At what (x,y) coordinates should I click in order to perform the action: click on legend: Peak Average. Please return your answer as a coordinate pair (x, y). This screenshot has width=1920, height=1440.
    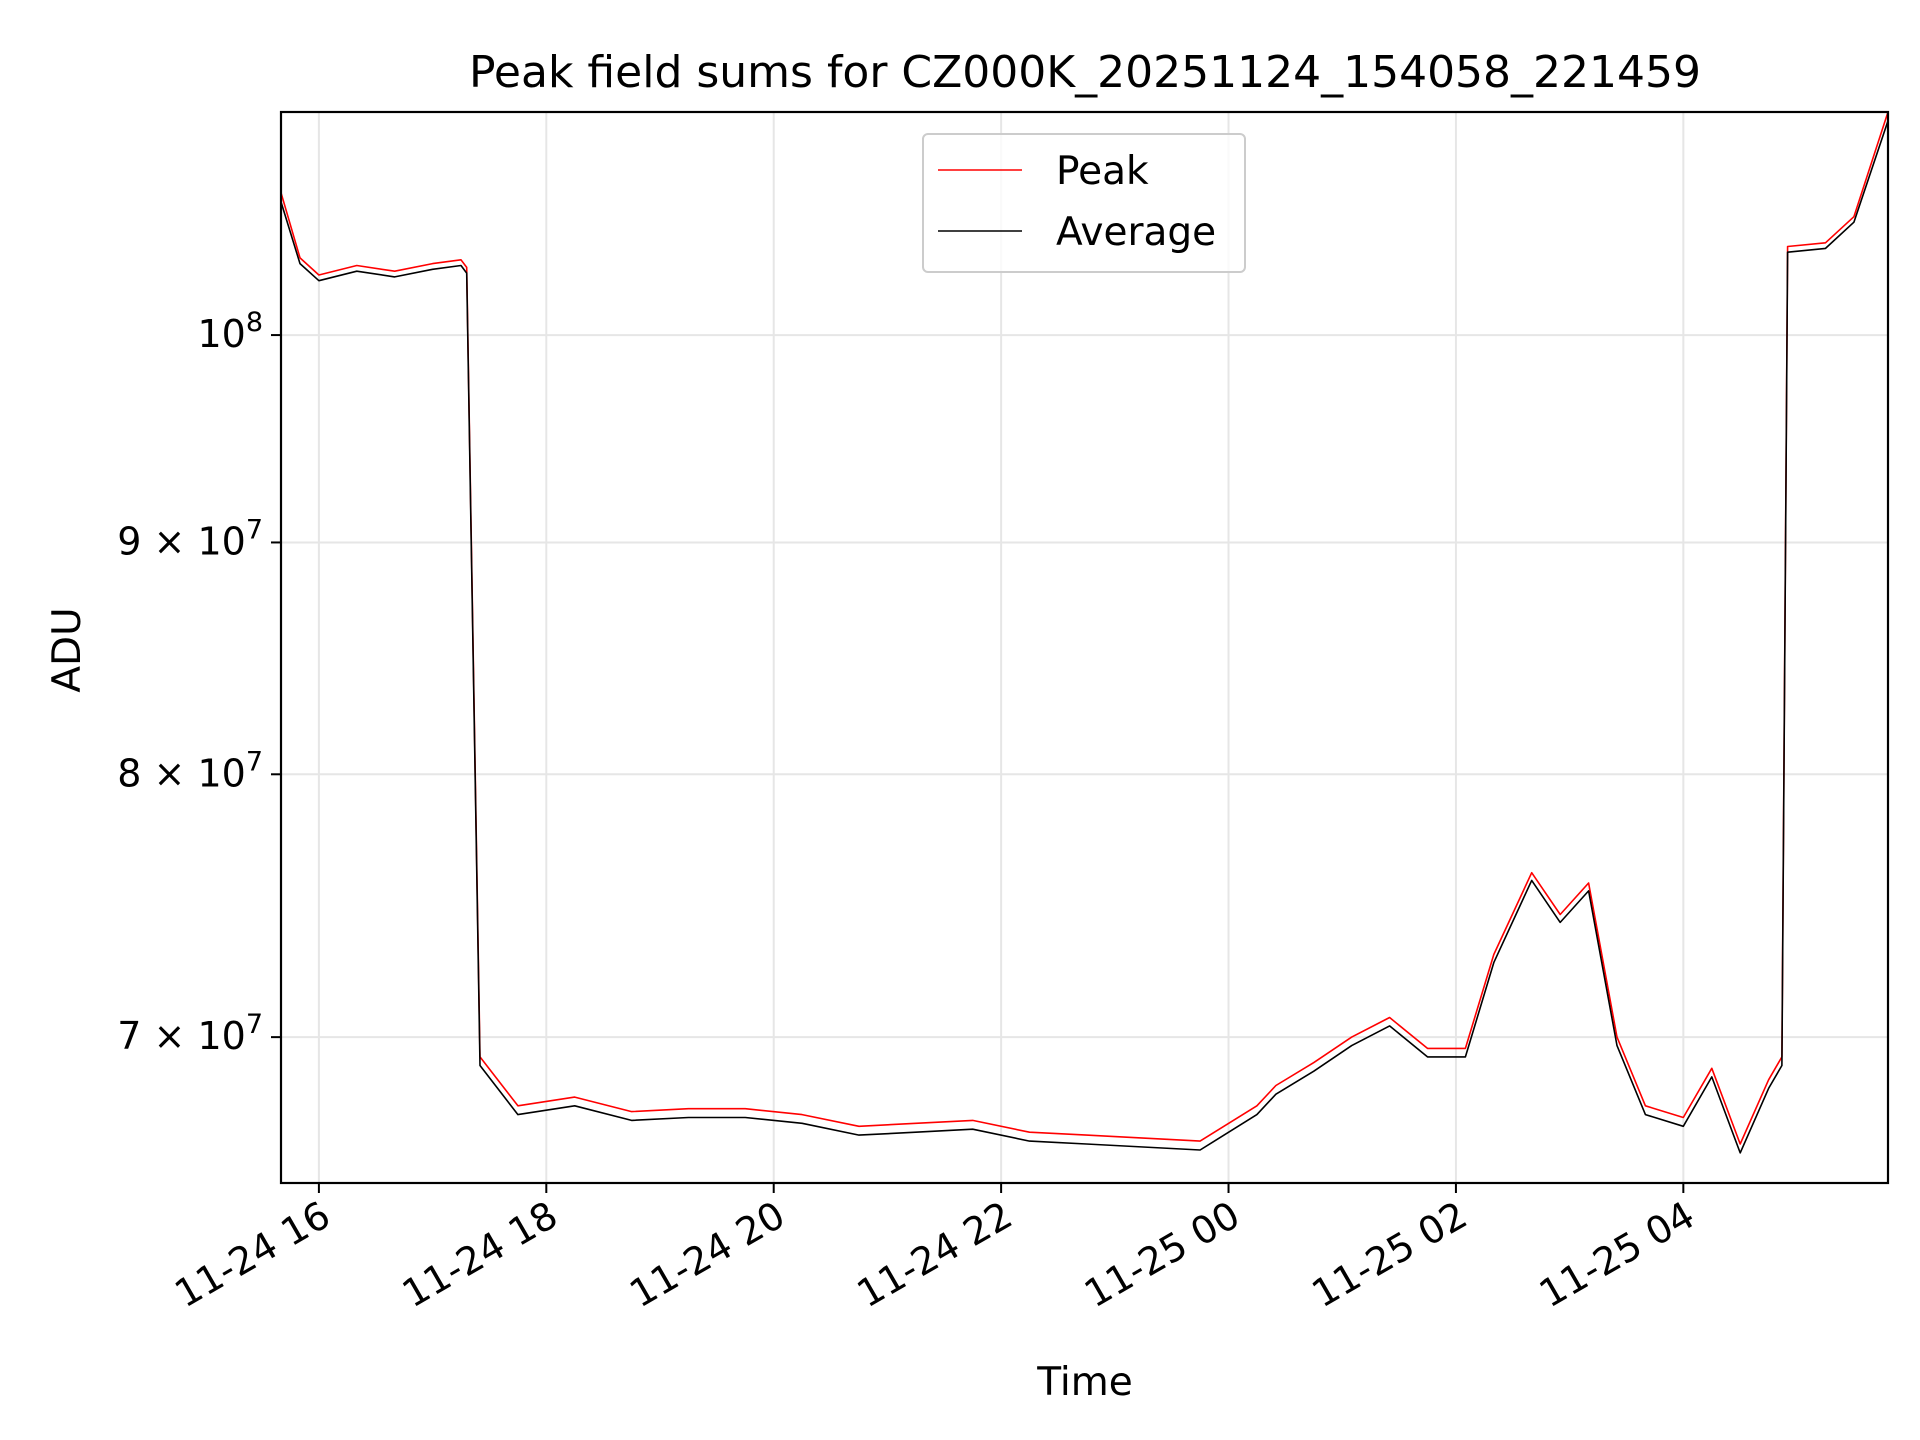
    Looking at the image, I should click on (1084, 203).